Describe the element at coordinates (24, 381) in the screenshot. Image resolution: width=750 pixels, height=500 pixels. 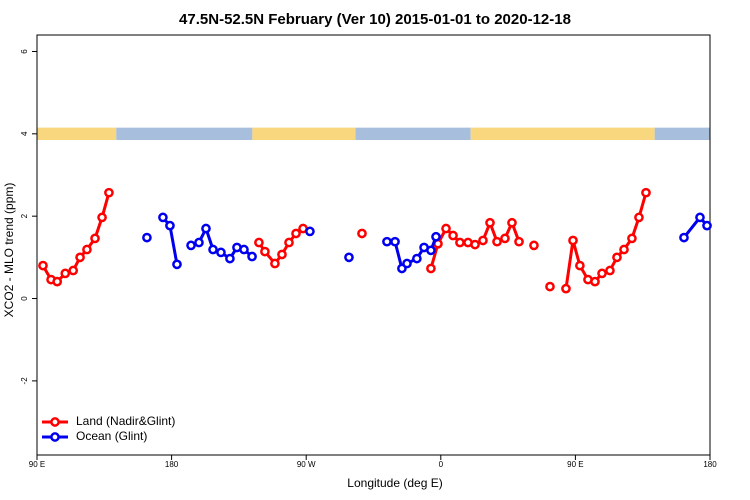
I see `y-tick-label: -2` at that location.